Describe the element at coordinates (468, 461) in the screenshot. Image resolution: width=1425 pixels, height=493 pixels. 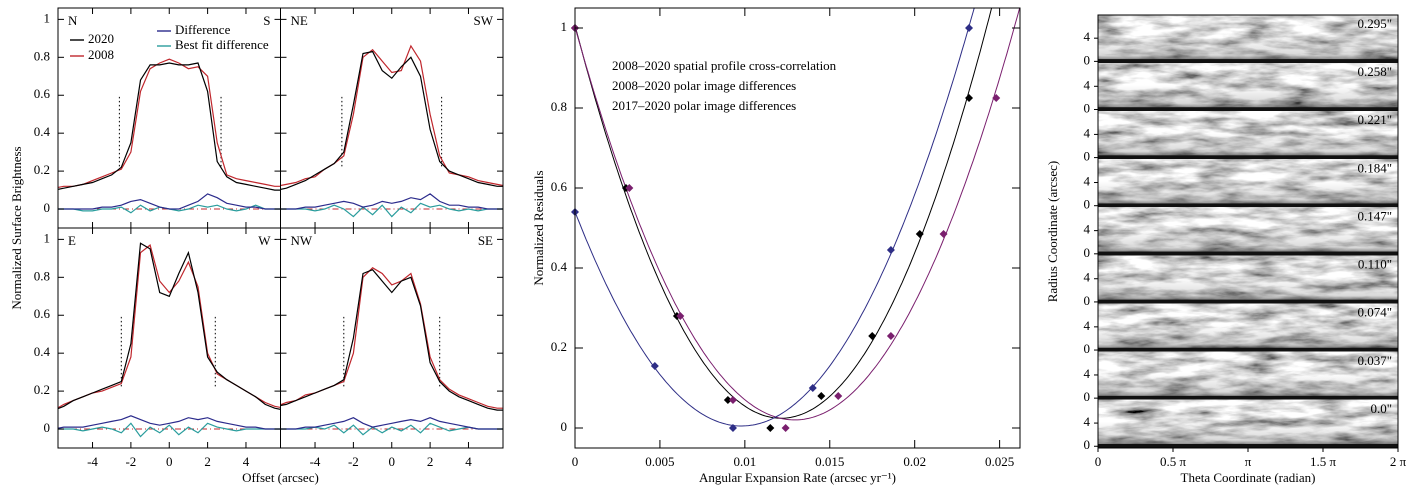
I see `x-tick-label: 4` at that location.